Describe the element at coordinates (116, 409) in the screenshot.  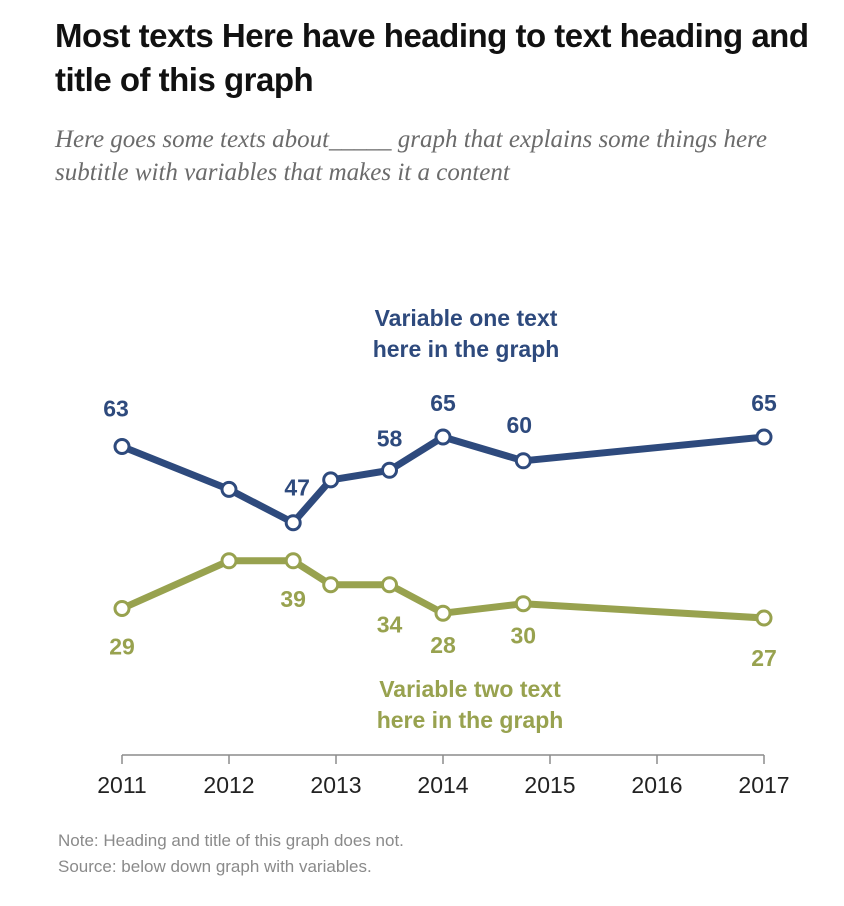
I see `data-label: 63` at that location.